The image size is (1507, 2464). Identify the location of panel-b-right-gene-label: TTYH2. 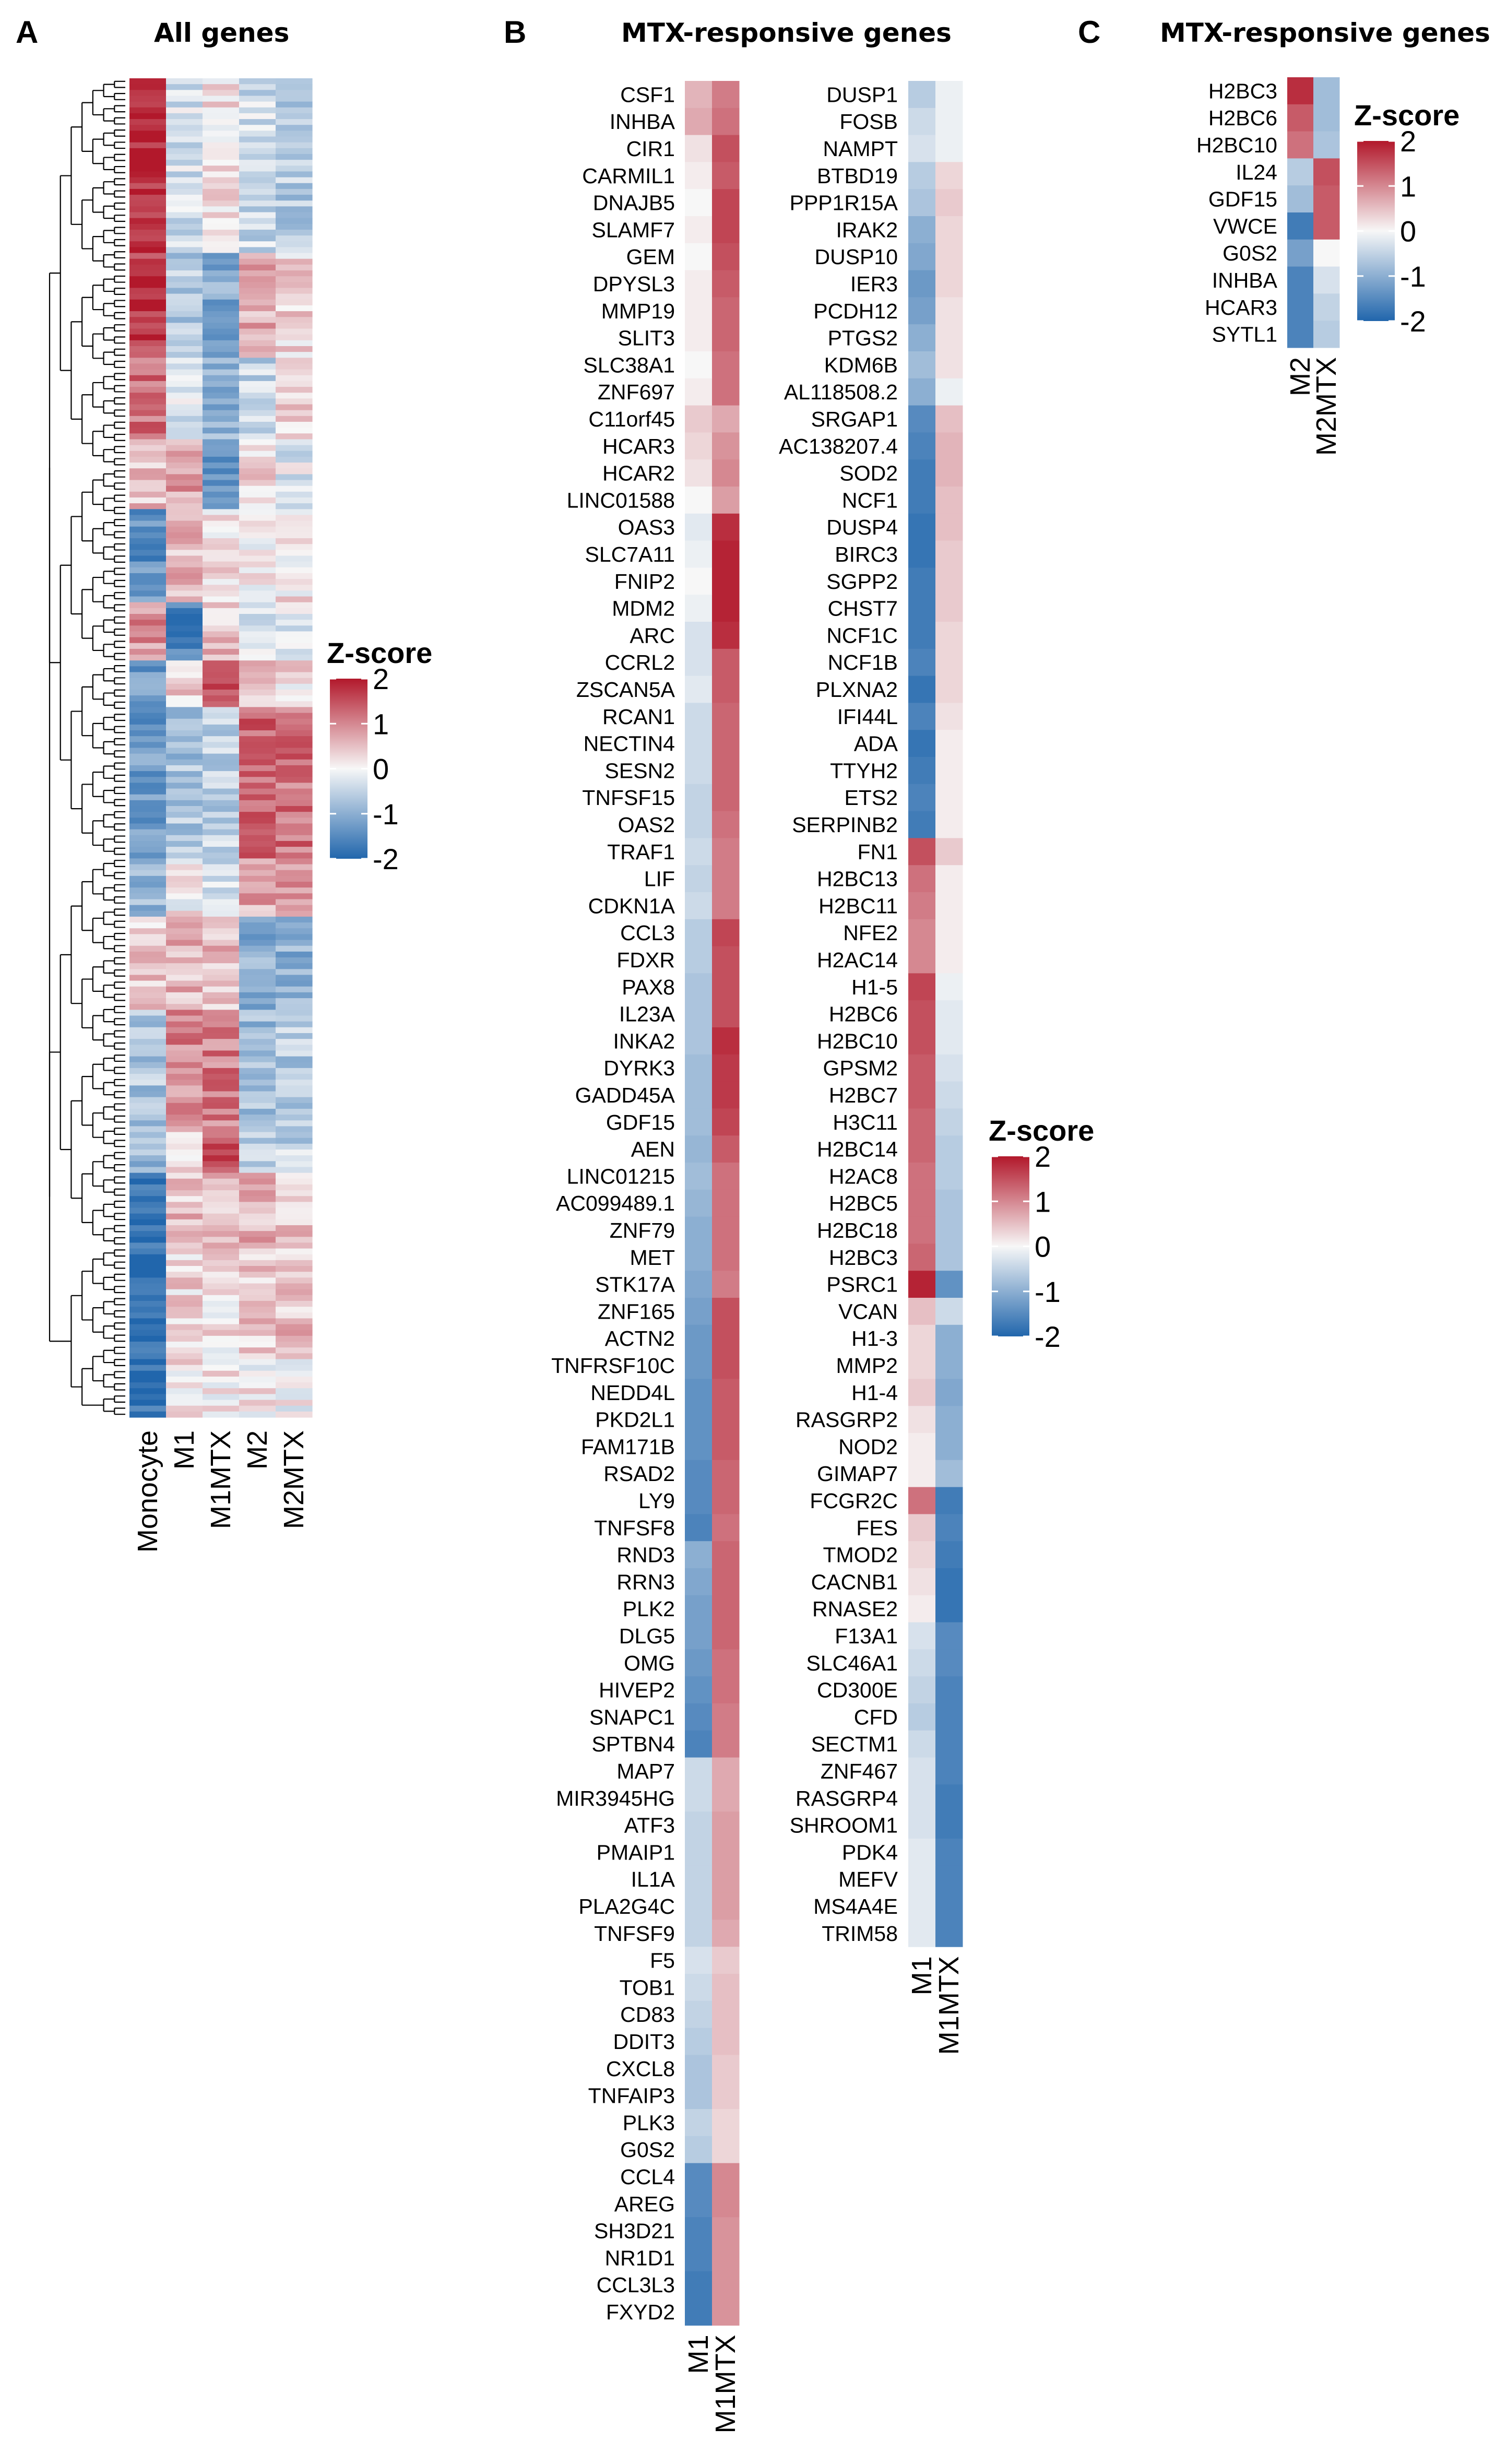
(864, 771).